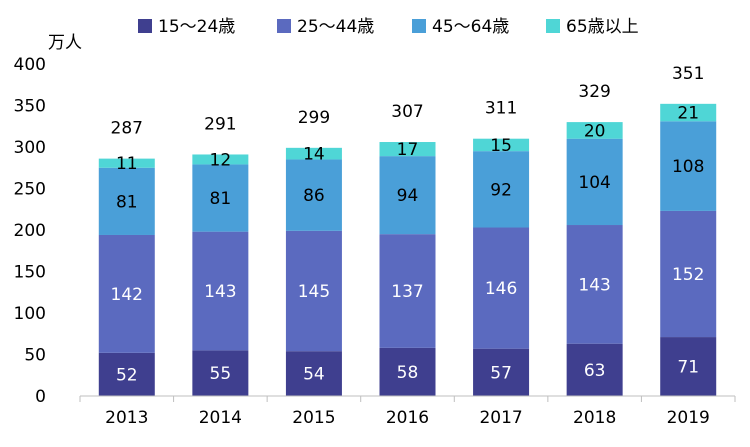 This screenshot has width=750, height=447. Describe the element at coordinates (35, 356) in the screenshot. I see `y-tick-label: 50` at that location.